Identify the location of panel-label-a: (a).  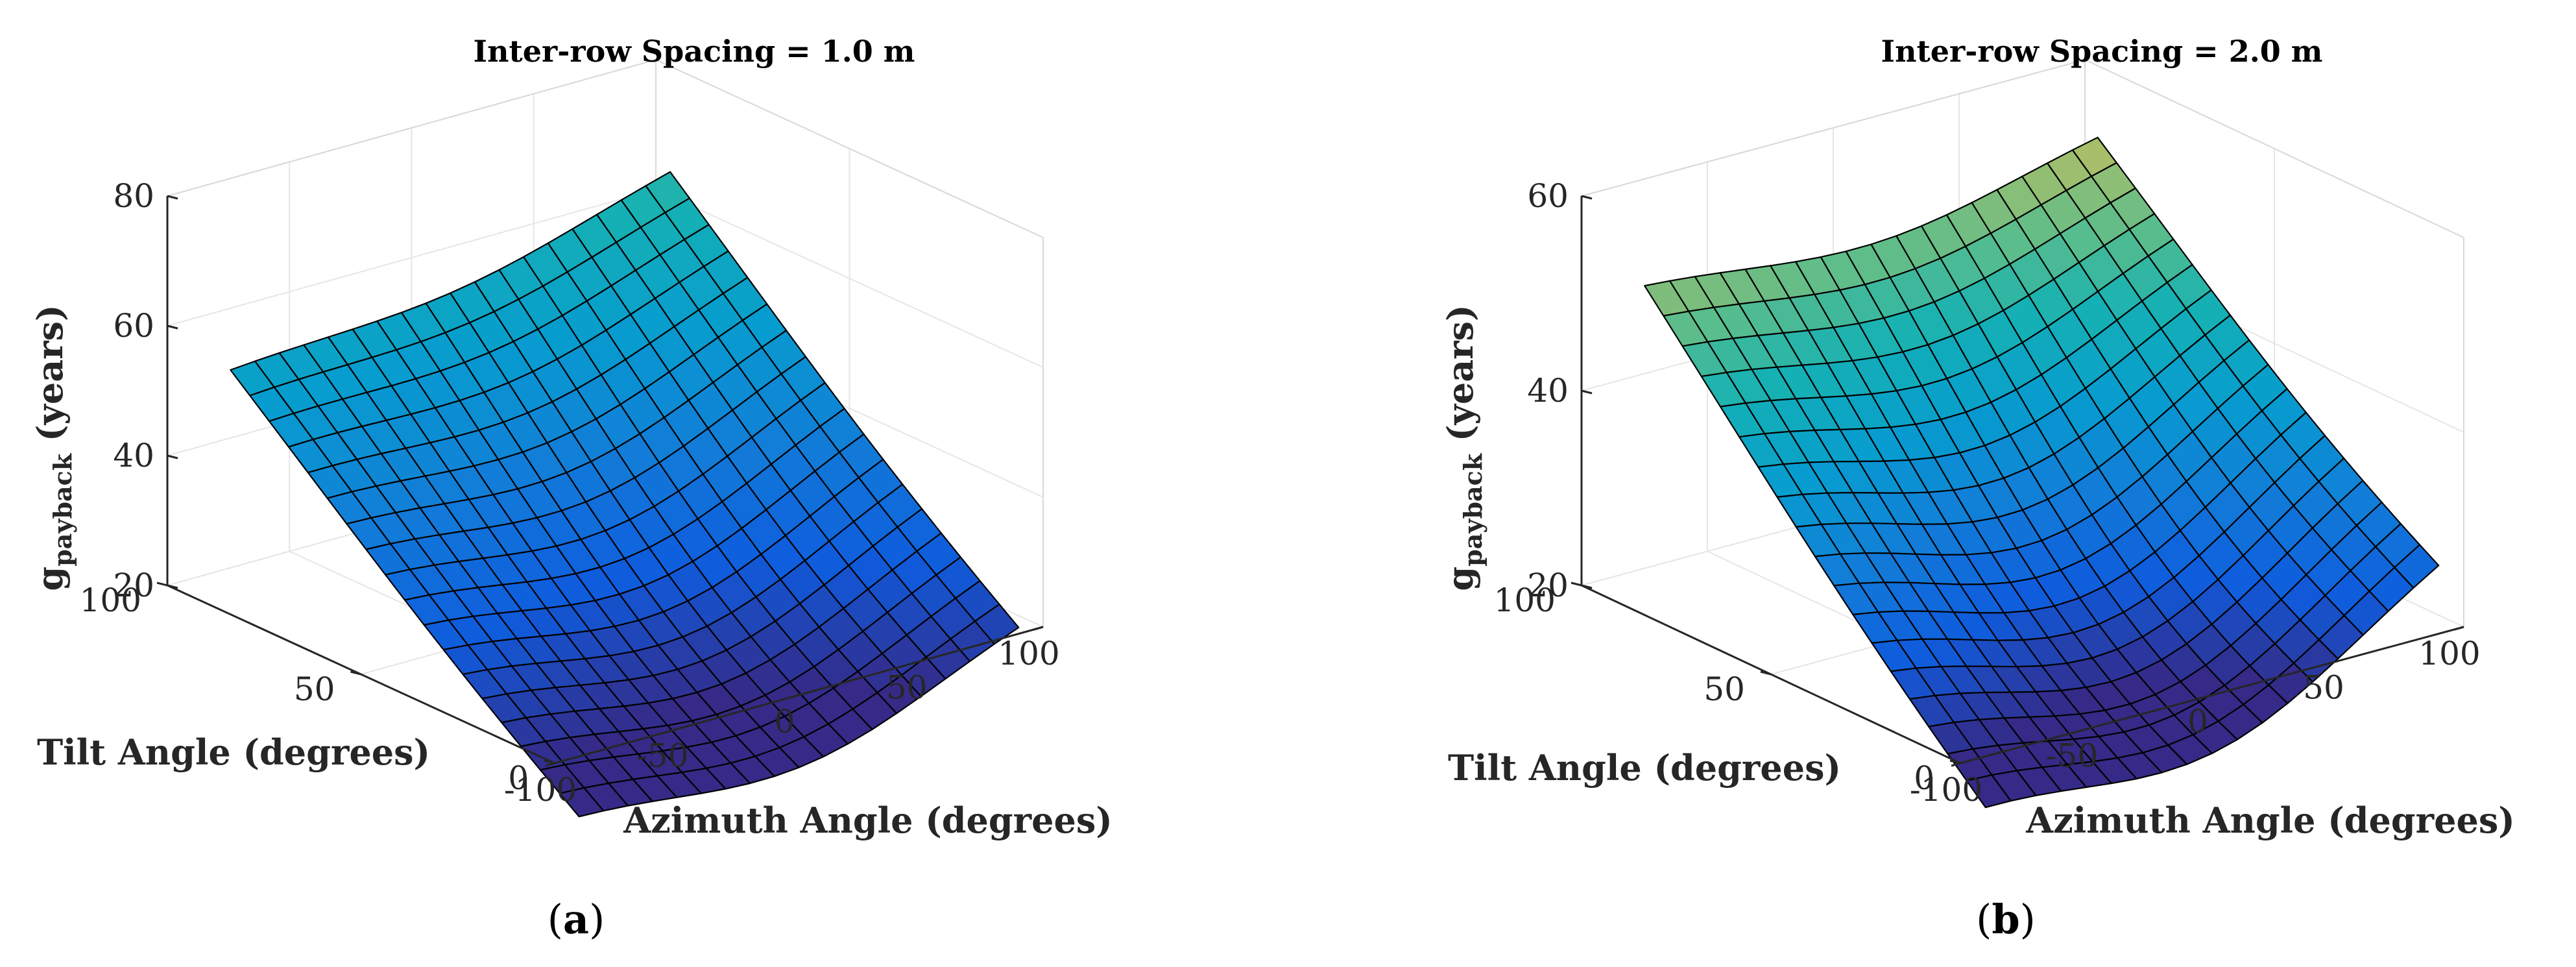
(576, 919).